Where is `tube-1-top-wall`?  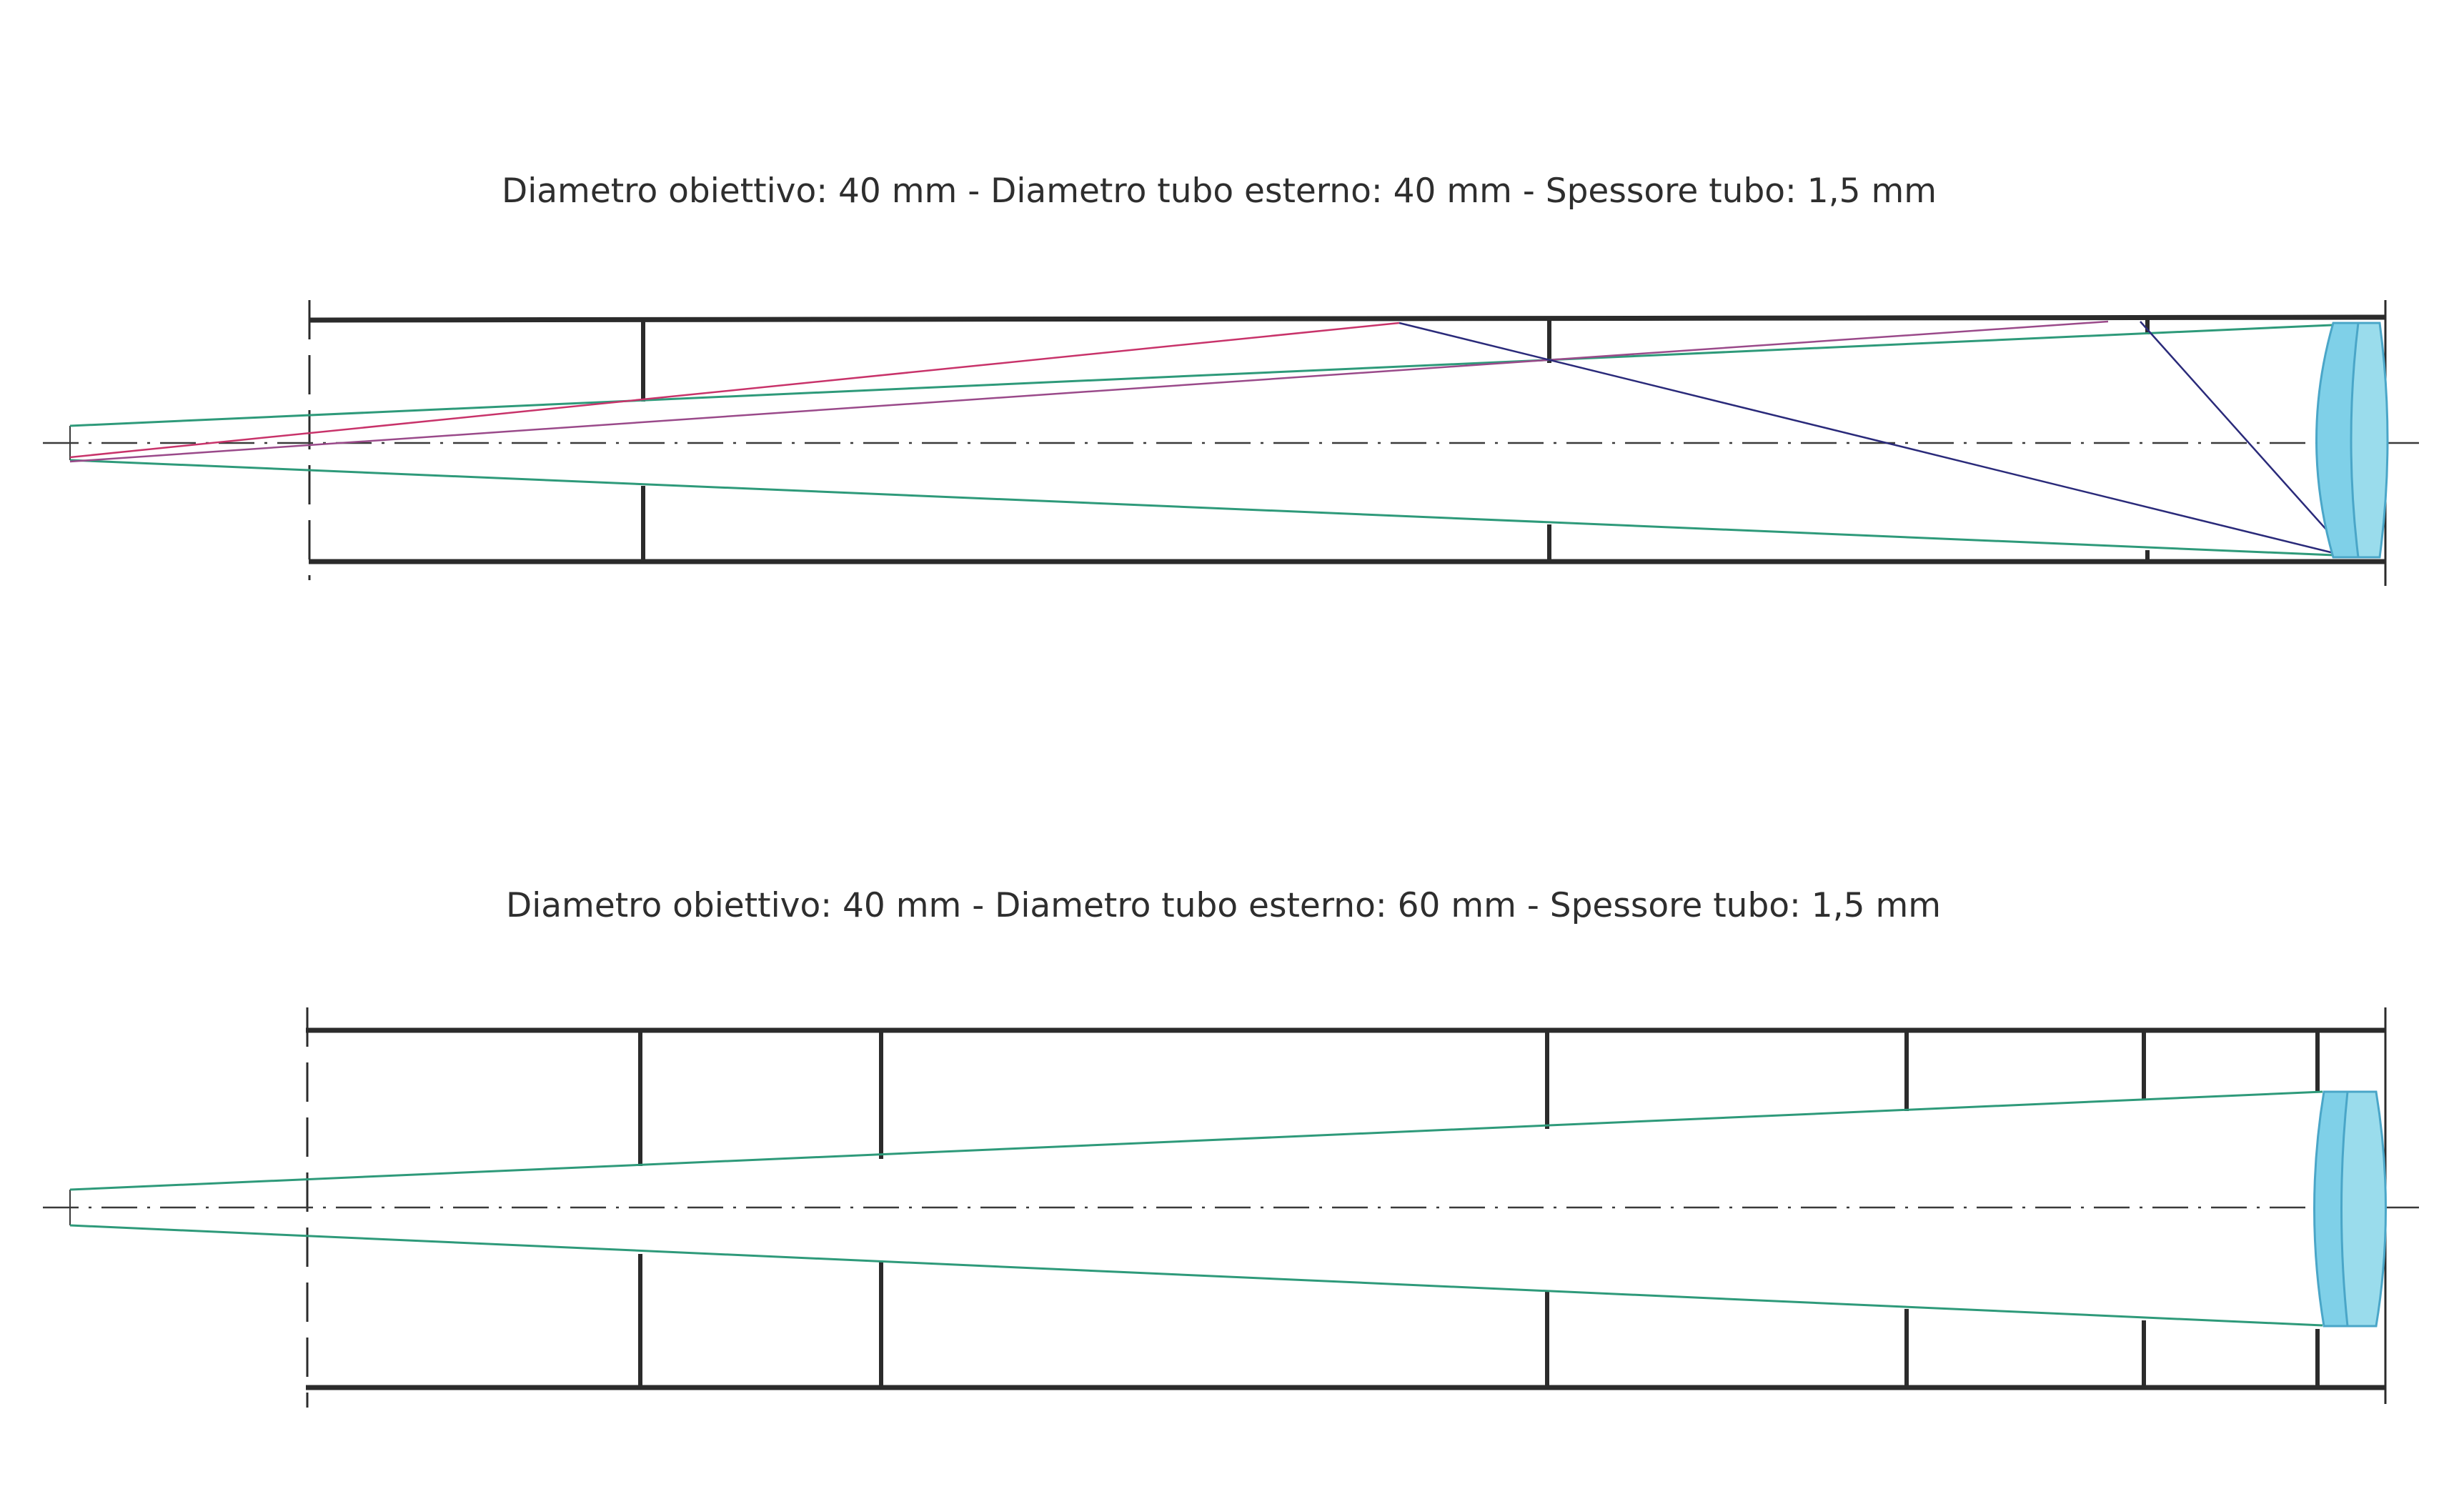
tube-1-top-wall is located at coordinates (1347, 318).